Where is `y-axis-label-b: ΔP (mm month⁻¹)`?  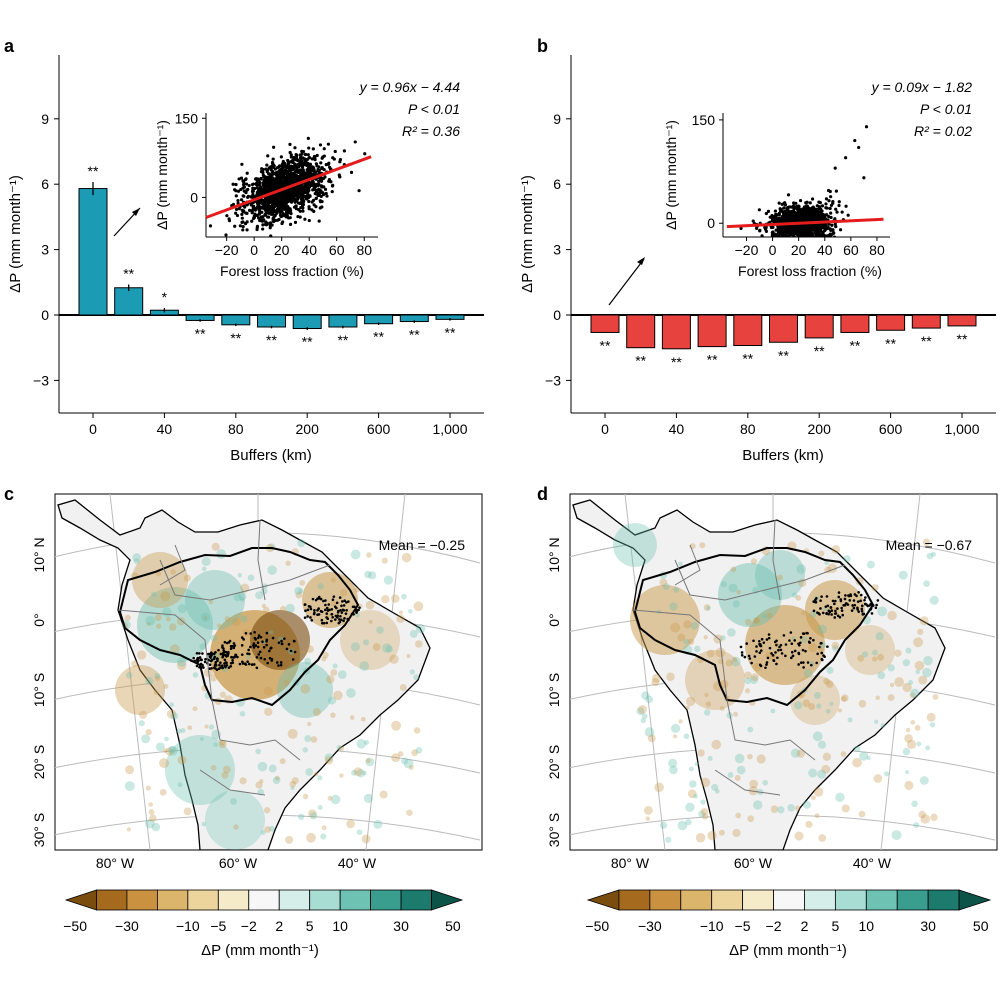 y-axis-label-b: ΔP (mm month⁻¹) is located at coordinates (527, 234).